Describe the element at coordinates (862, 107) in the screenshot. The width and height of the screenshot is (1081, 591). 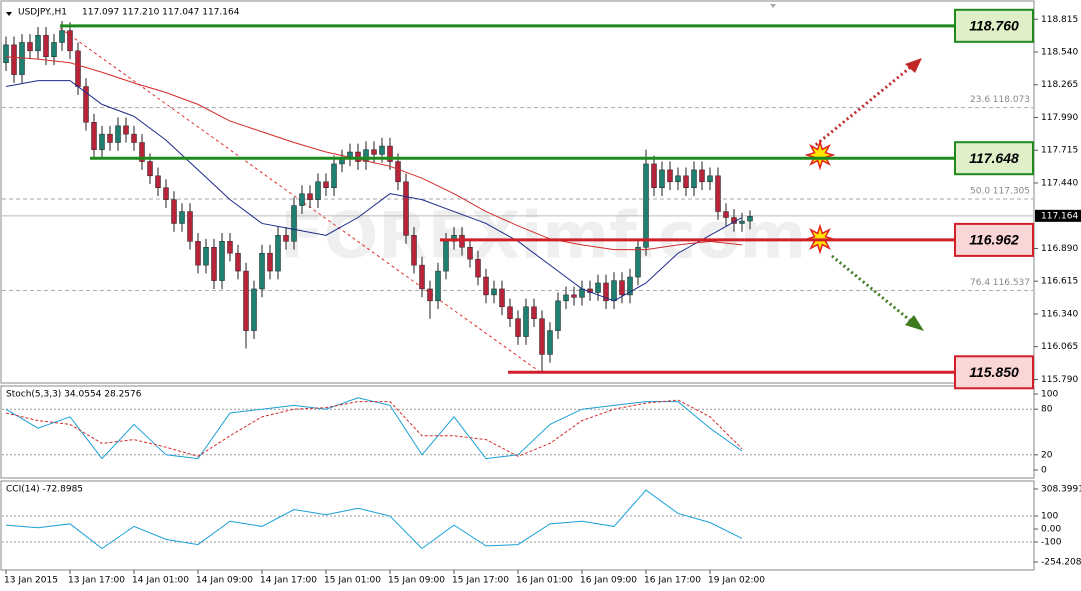
I see `up-arrow` at that location.